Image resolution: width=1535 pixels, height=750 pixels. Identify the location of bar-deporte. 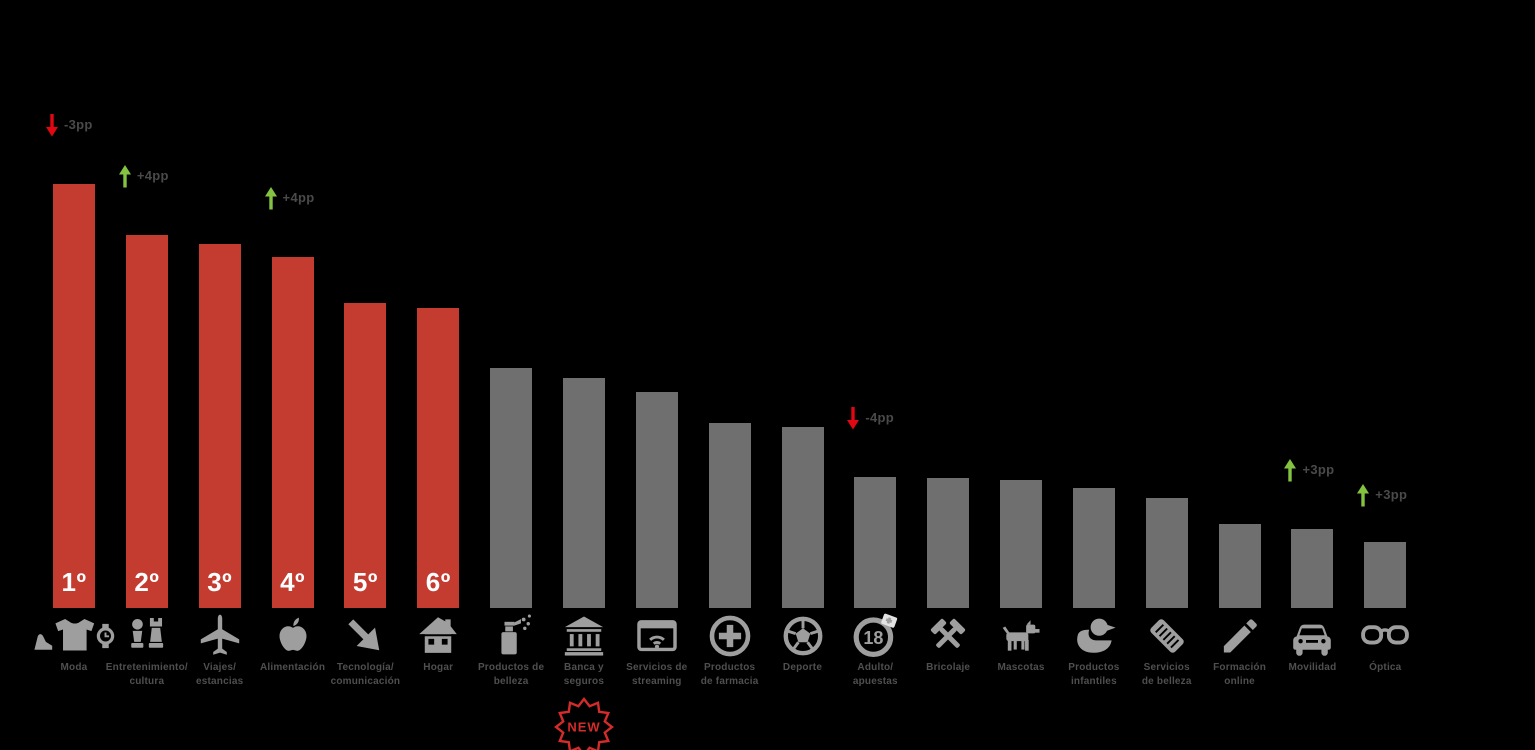
(802, 517).